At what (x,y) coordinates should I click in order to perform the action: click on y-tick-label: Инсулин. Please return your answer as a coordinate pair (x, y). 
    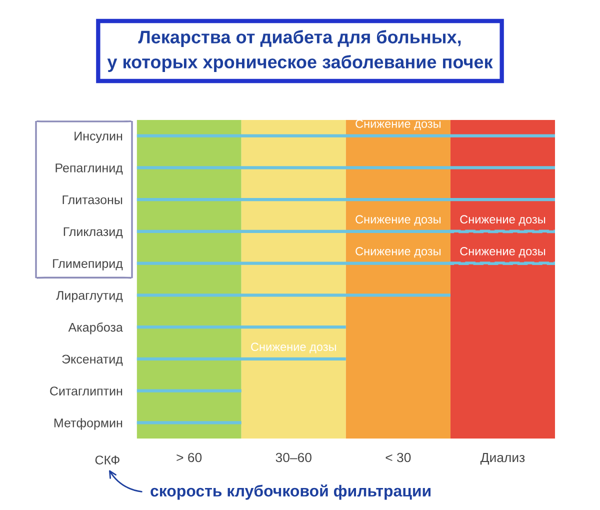
    Looking at the image, I should click on (98, 137).